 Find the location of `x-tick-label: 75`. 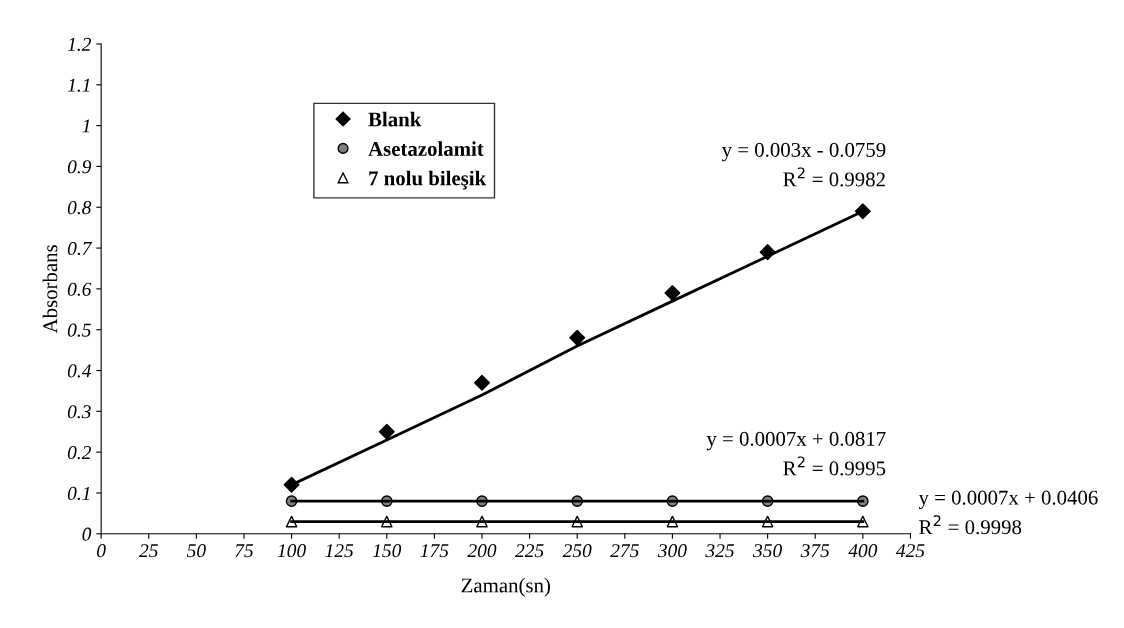

x-tick-label: 75 is located at coordinates (244, 551).